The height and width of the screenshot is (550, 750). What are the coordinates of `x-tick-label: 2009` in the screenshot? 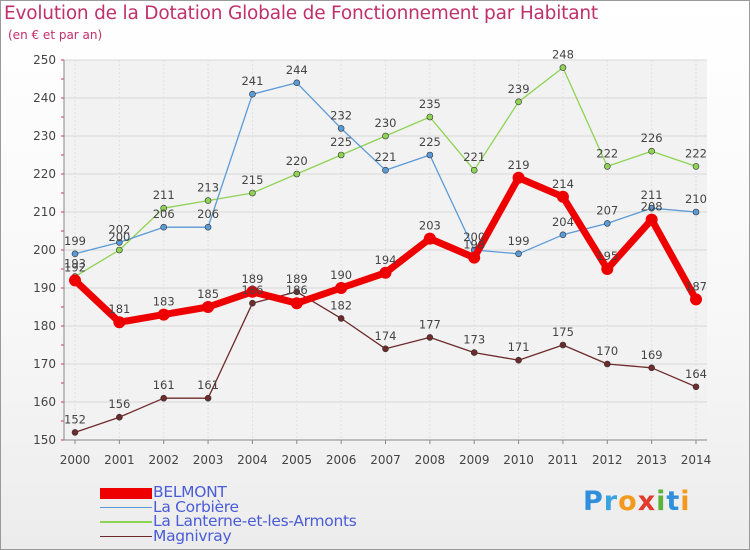 It's located at (474, 460).